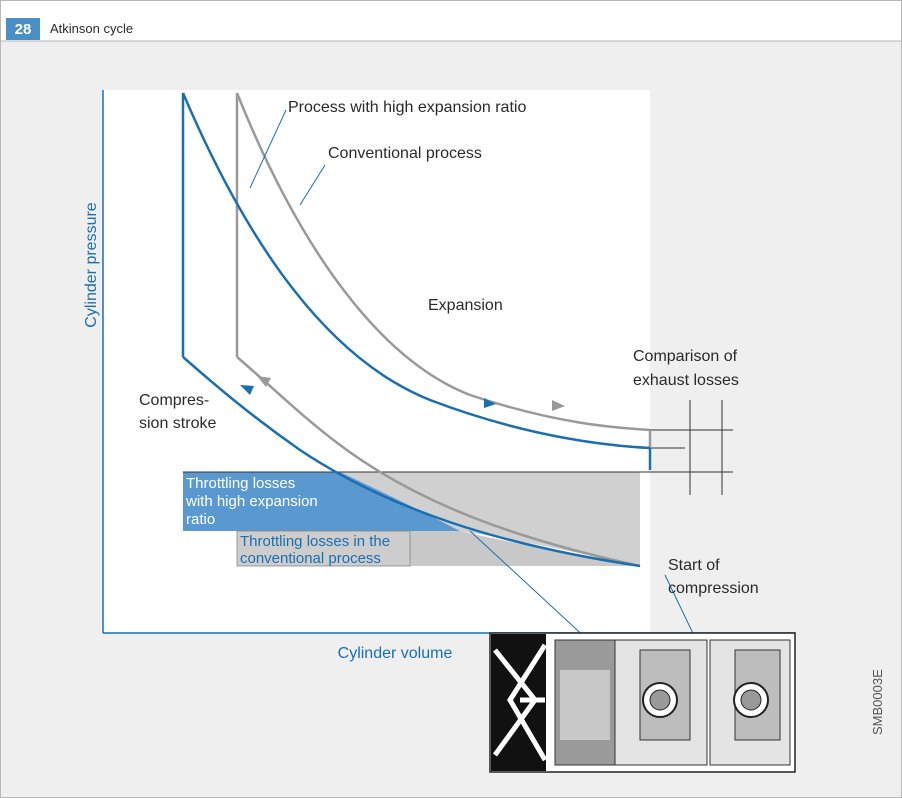 The height and width of the screenshot is (798, 902). I want to click on x-axis-label: Cylinder volume, so click(395, 653).